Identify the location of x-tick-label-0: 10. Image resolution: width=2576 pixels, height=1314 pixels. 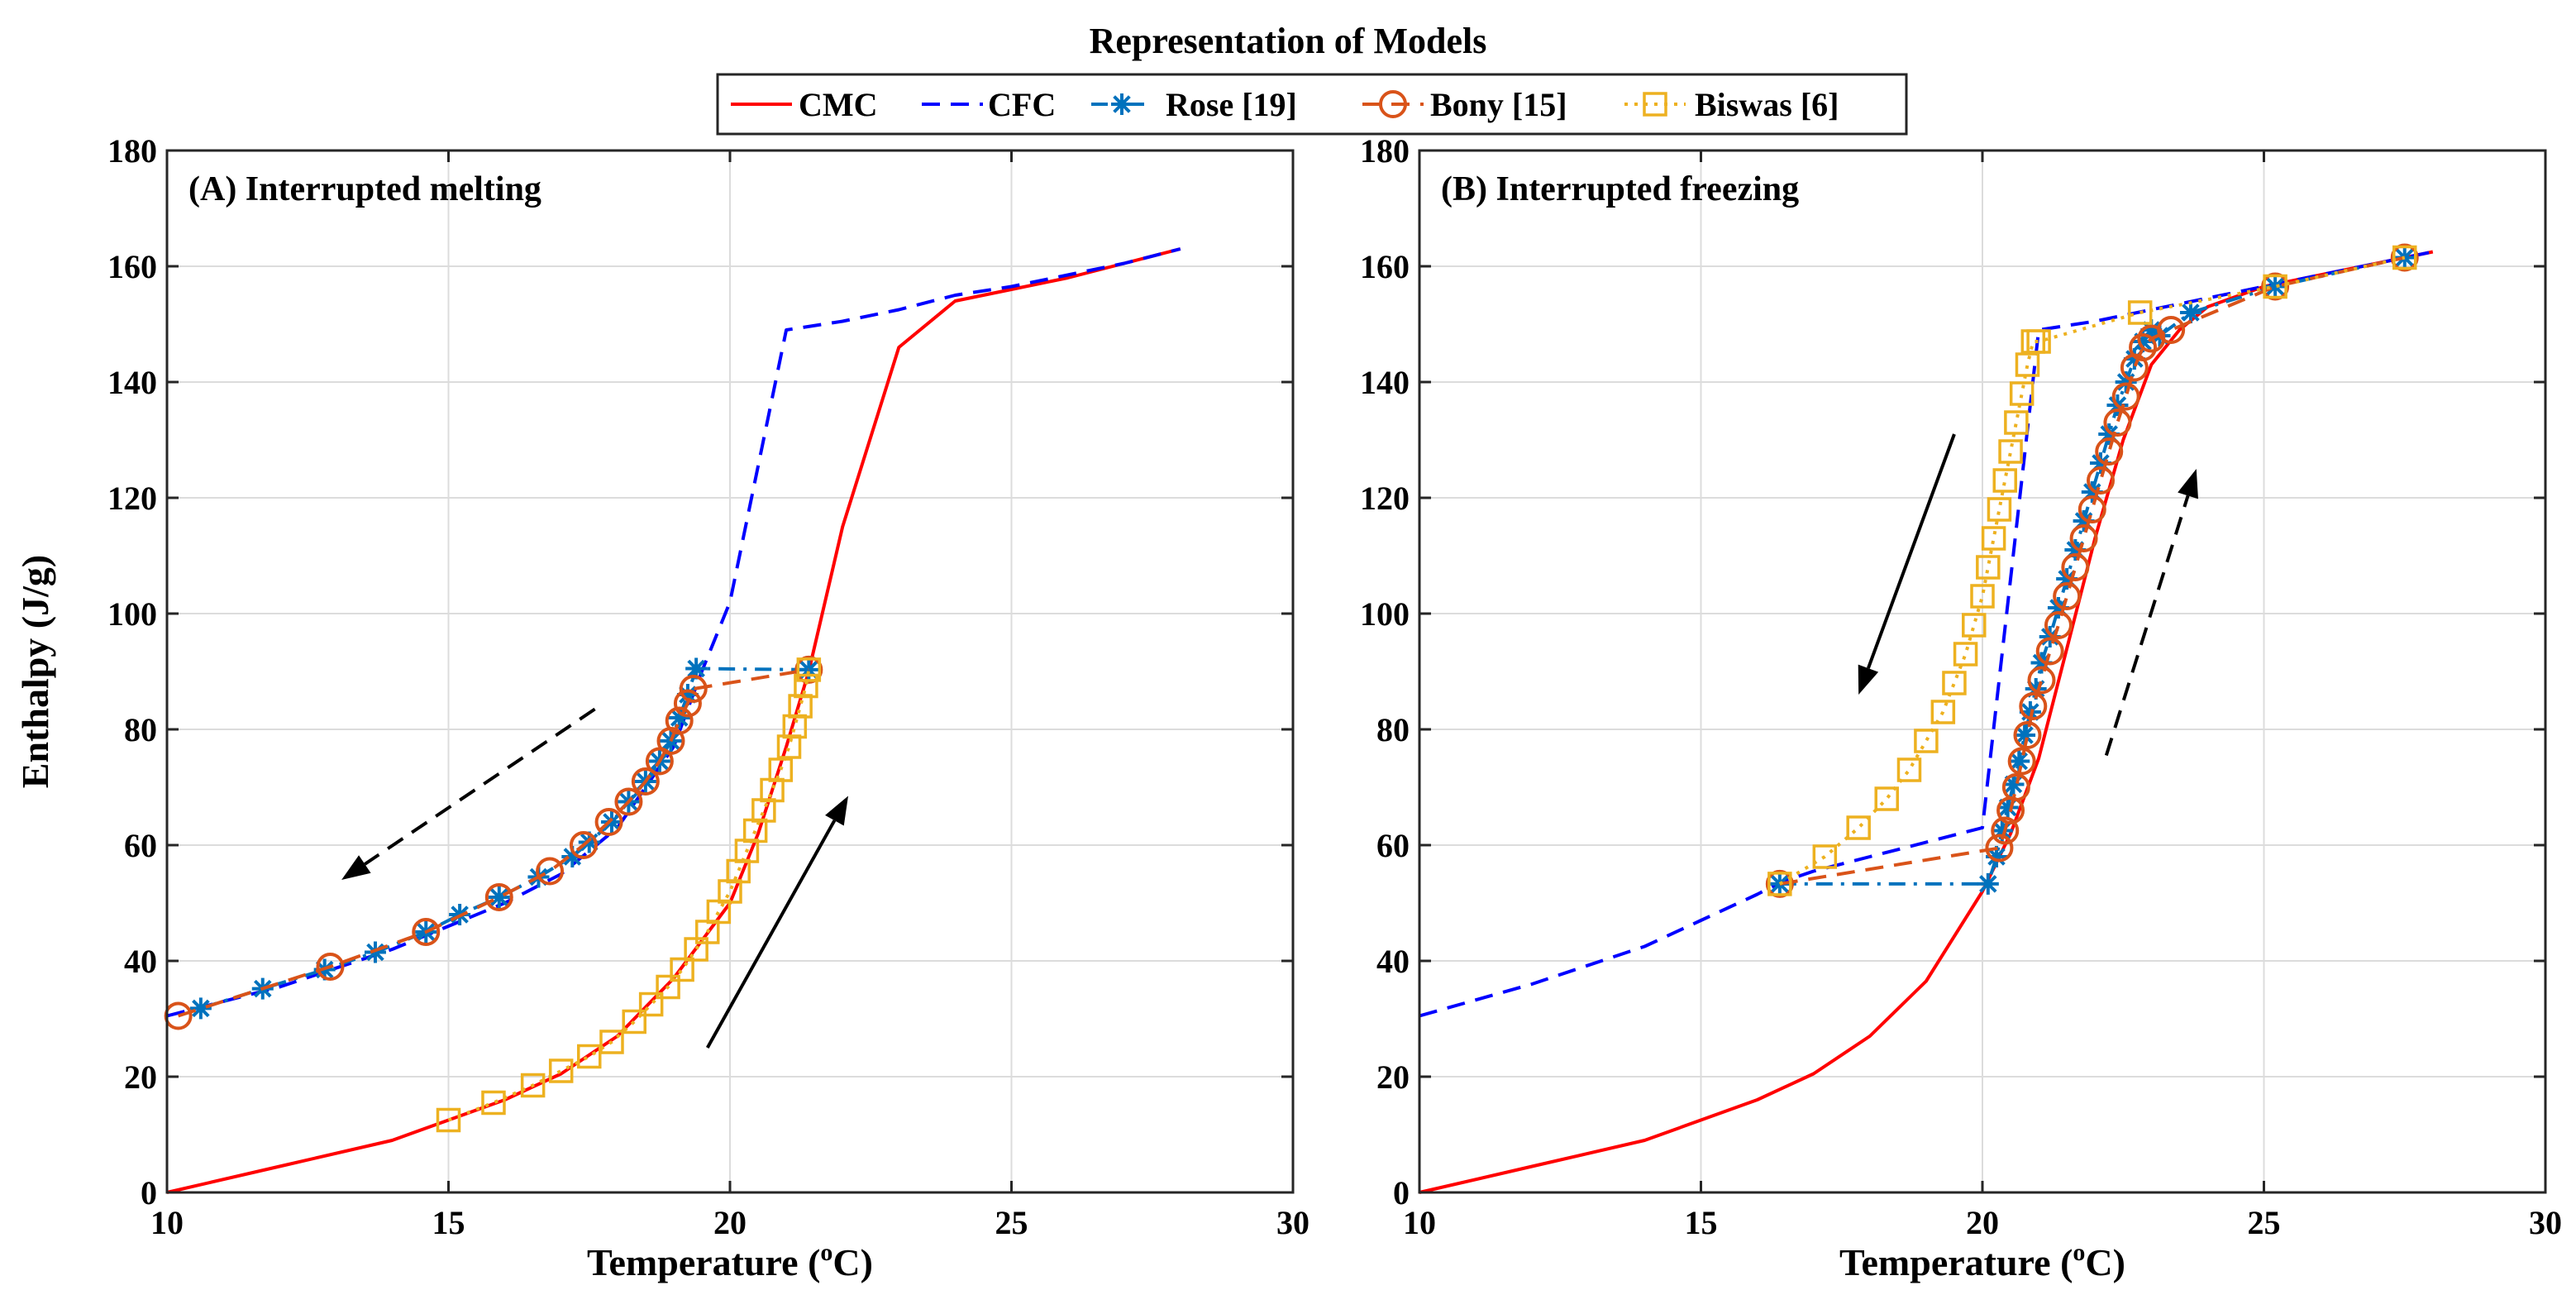
(1419, 1222).